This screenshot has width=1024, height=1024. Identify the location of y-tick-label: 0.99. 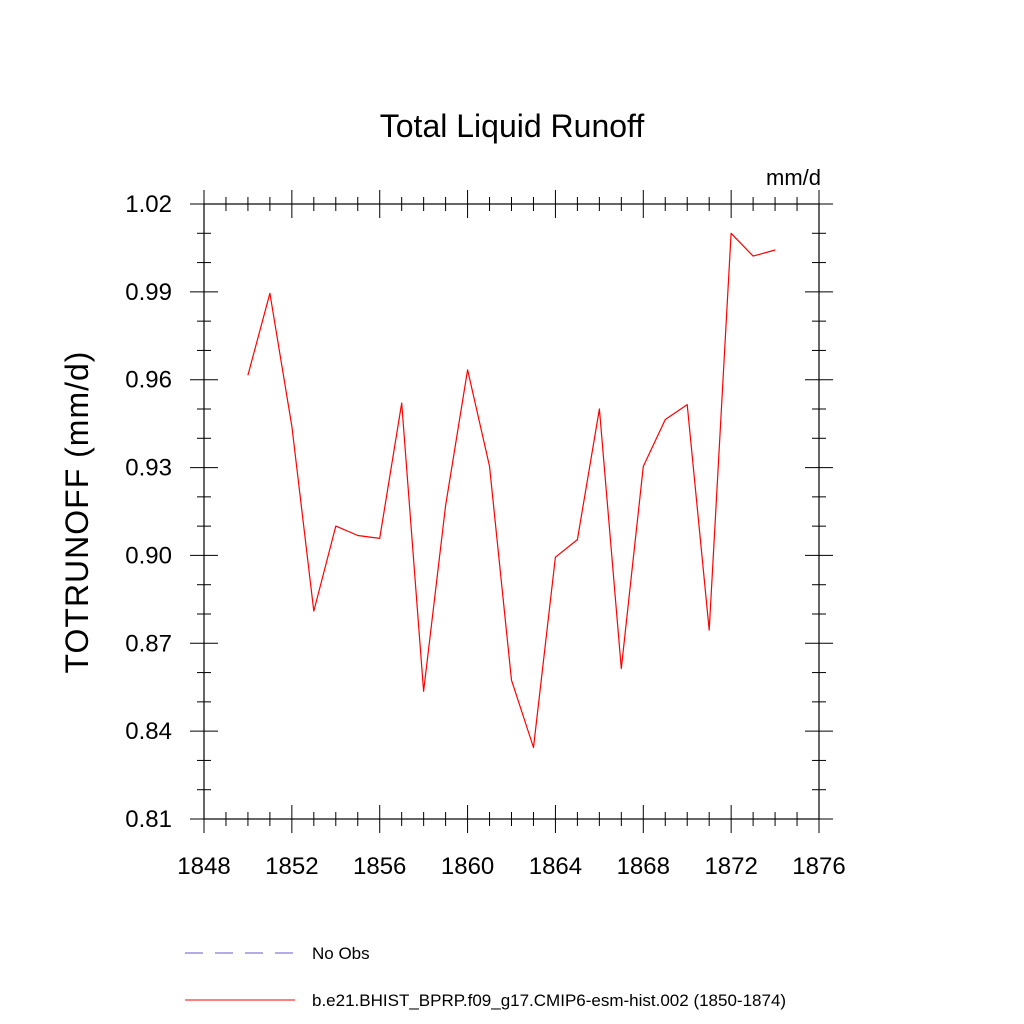
(148, 292).